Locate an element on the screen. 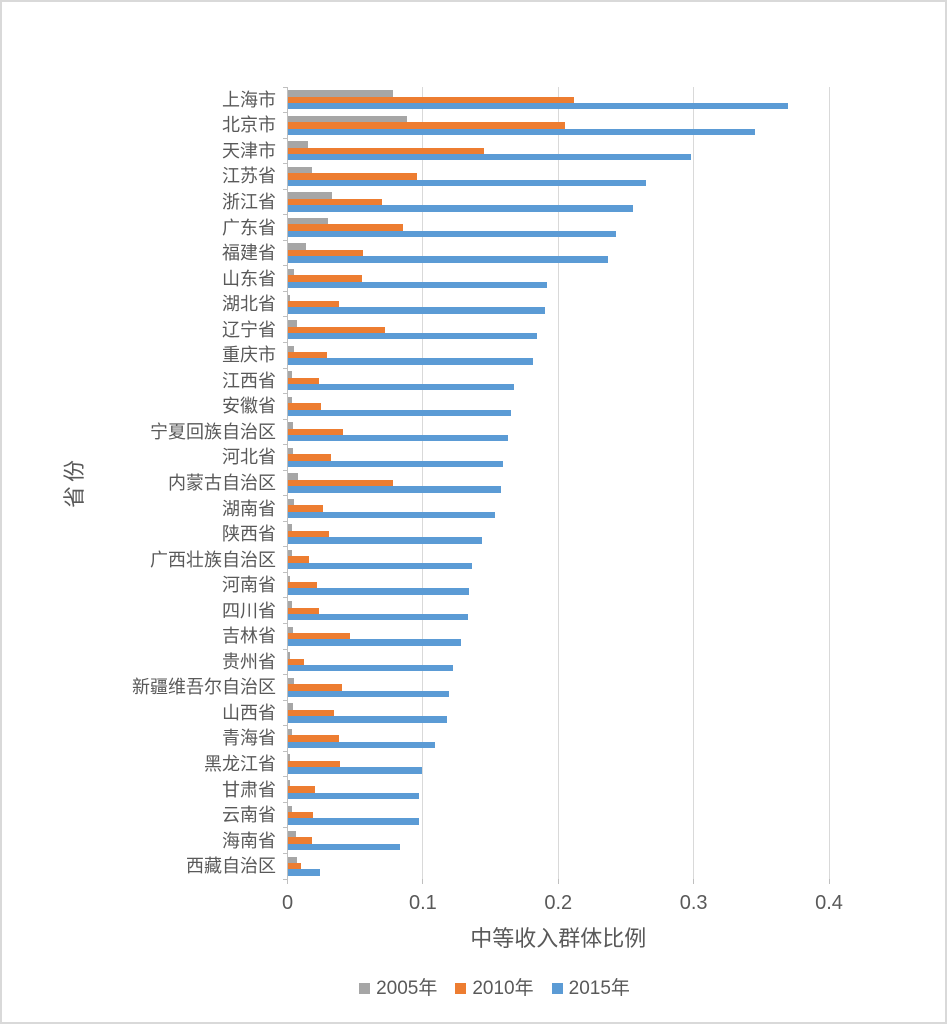 The width and height of the screenshot is (947, 1024). category-label: 海南省 is located at coordinates (249, 840).